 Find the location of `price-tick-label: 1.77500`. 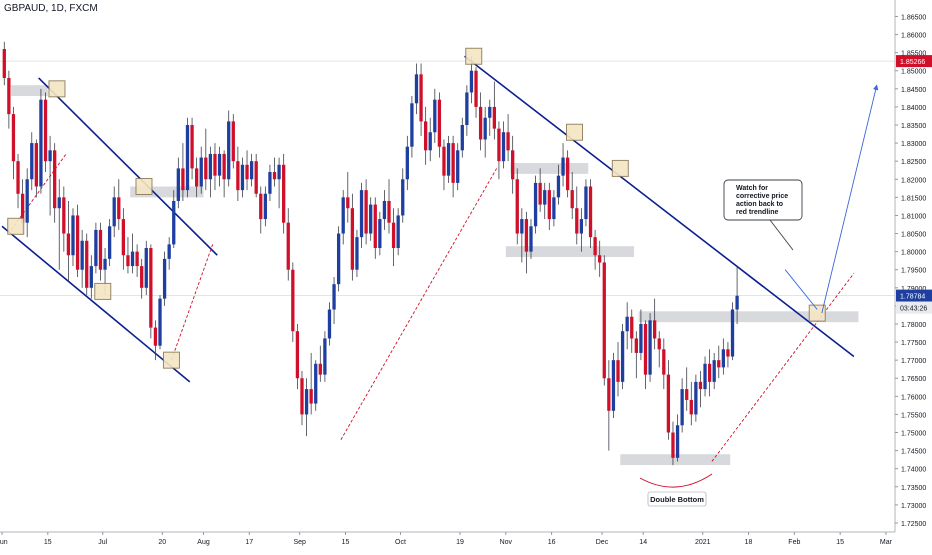

price-tick-label: 1.77500 is located at coordinates (913, 343).